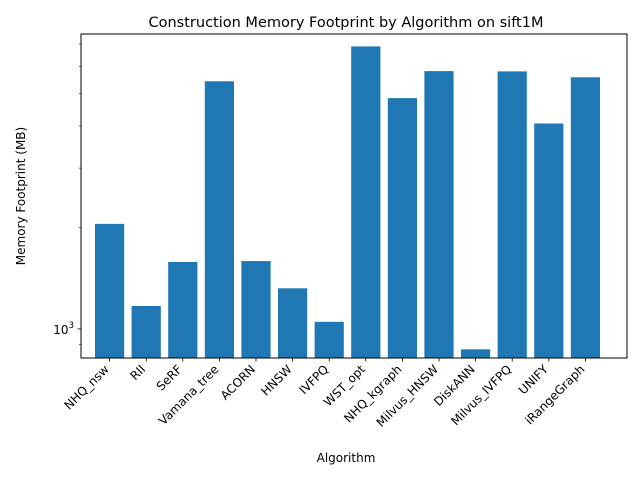 The image size is (640, 480). Describe the element at coordinates (313, 379) in the screenshot. I see `x-tick-label: IVFPQ` at that location.